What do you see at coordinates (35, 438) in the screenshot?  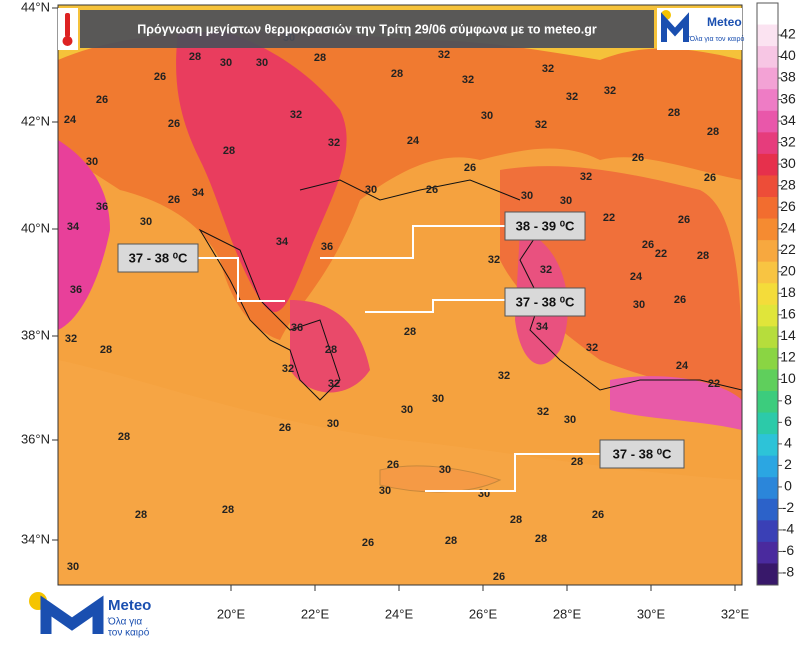 I see `lat-label: 36°N` at bounding box center [35, 438].